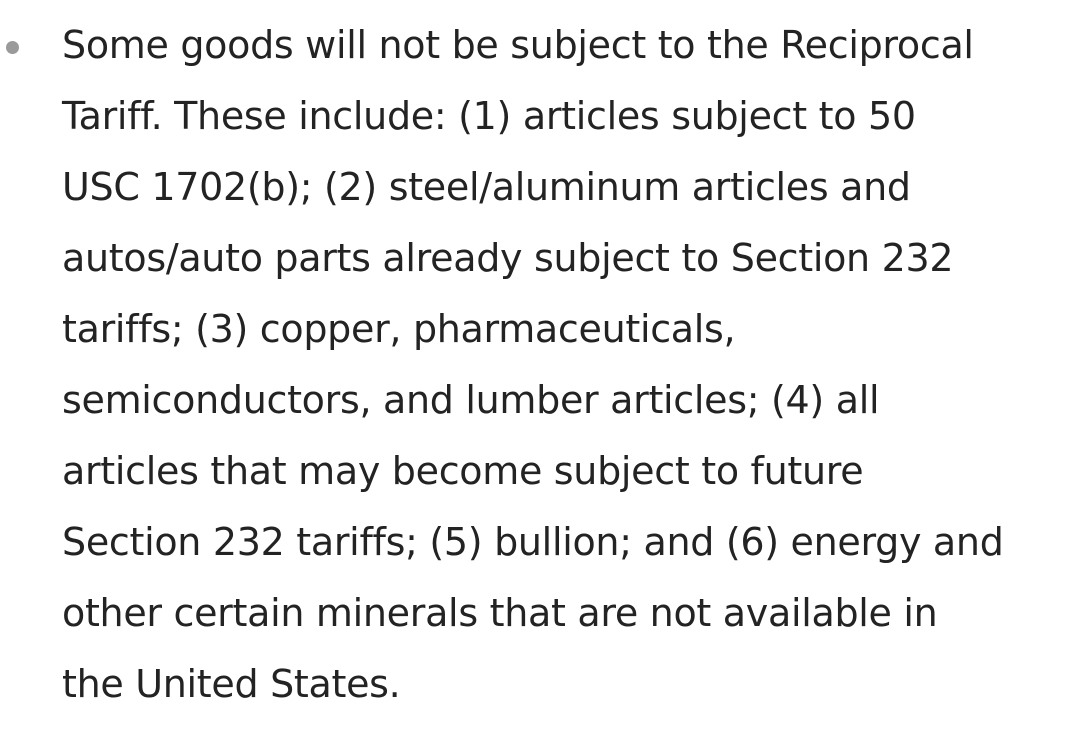 This screenshot has height=731, width=1080. I want to click on text-line: tariffs; (3) copper, pharmaceuticals,, so click(399, 329).